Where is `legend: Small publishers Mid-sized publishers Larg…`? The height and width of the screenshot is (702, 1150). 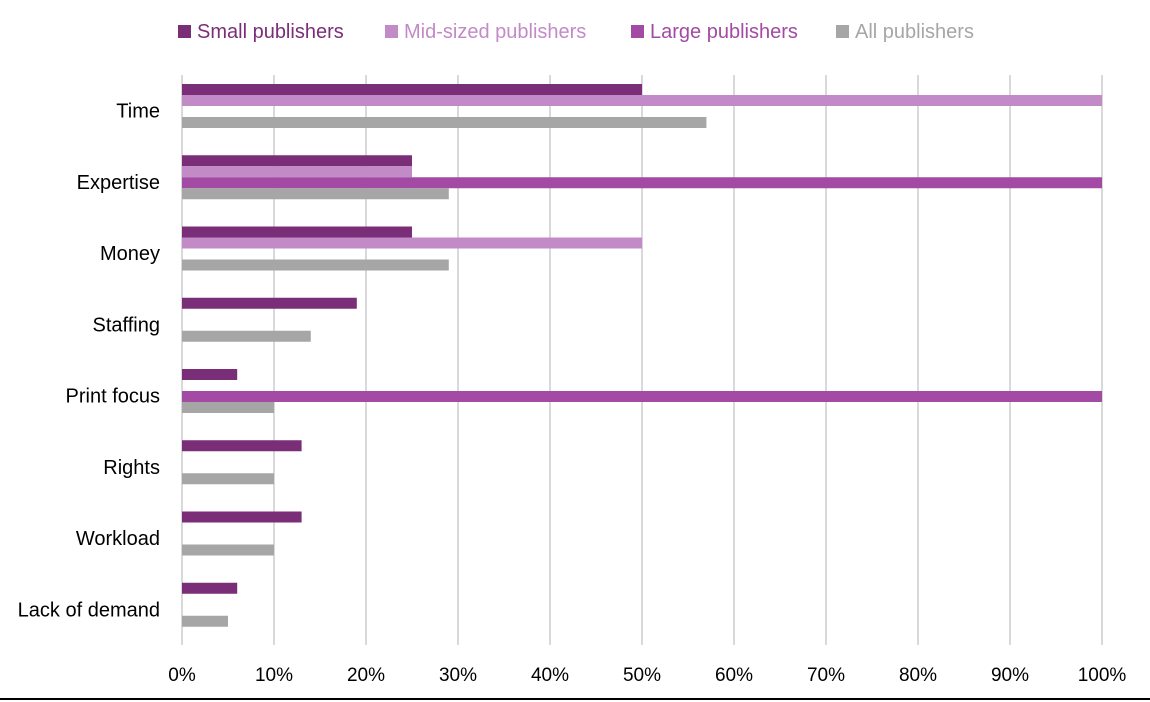
legend: Small publishers Mid-sized publishers Larg… is located at coordinates (576, 32).